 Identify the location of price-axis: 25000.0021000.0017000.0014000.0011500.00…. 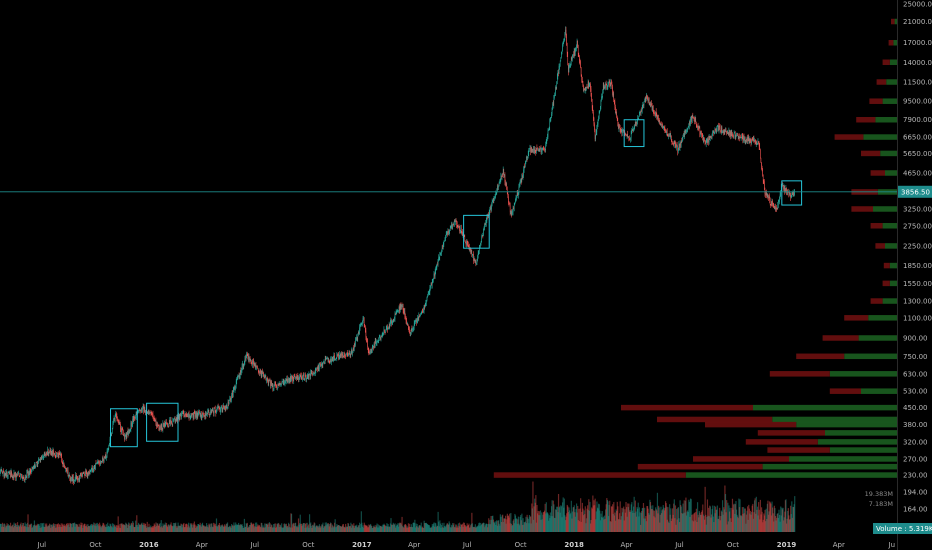
(917, 257).